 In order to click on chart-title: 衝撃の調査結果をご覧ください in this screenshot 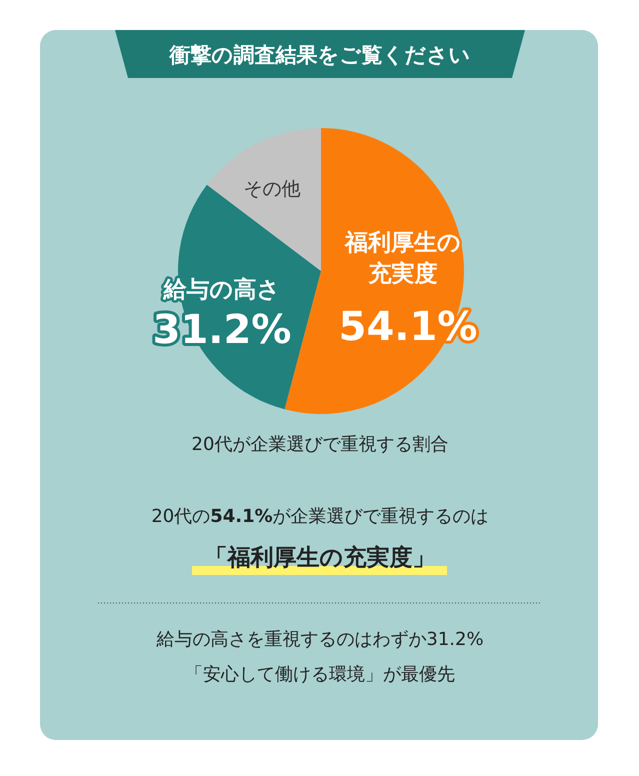, I will do `click(319, 55)`.